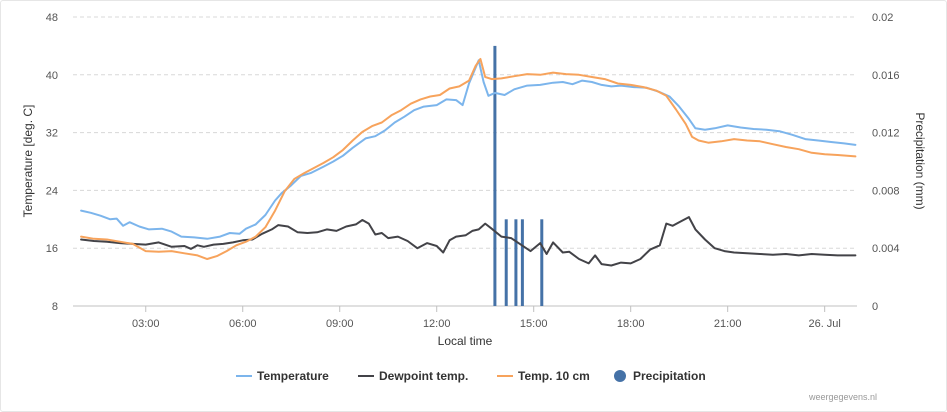 The height and width of the screenshot is (412, 947). What do you see at coordinates (52, 249) in the screenshot?
I see `y-left-tick-label: 16` at bounding box center [52, 249].